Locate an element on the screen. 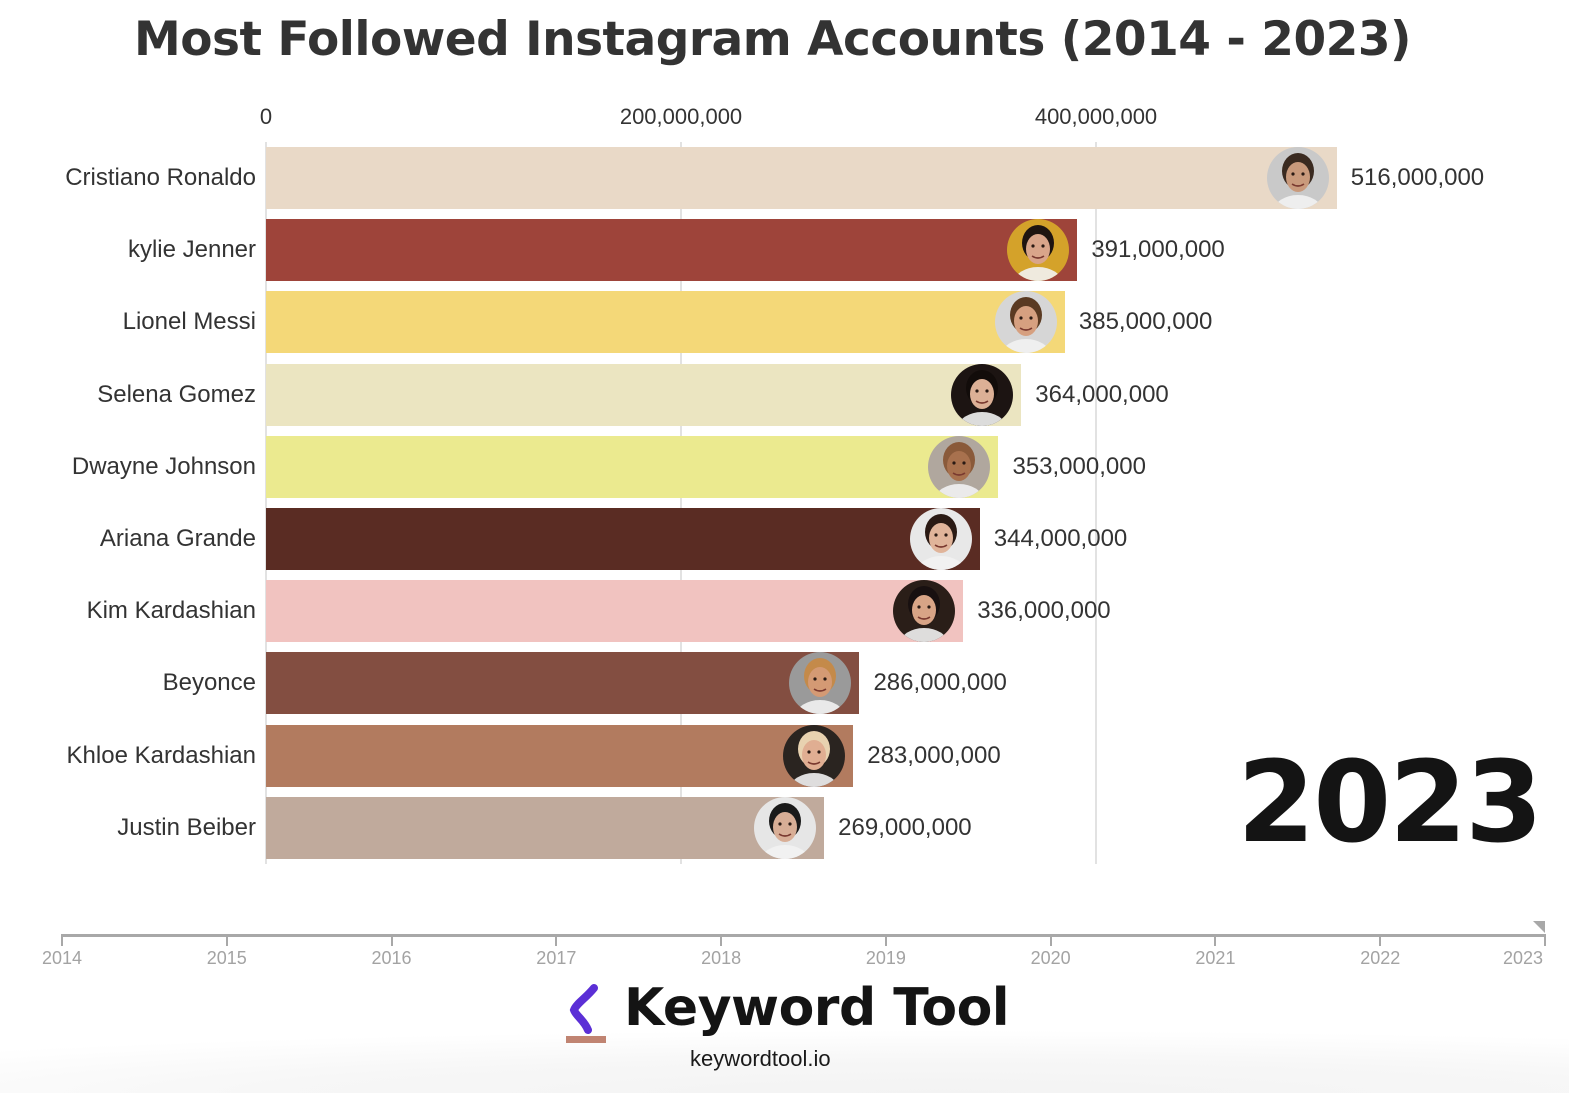  bar-value-label: 516,000,000 is located at coordinates (1417, 177).